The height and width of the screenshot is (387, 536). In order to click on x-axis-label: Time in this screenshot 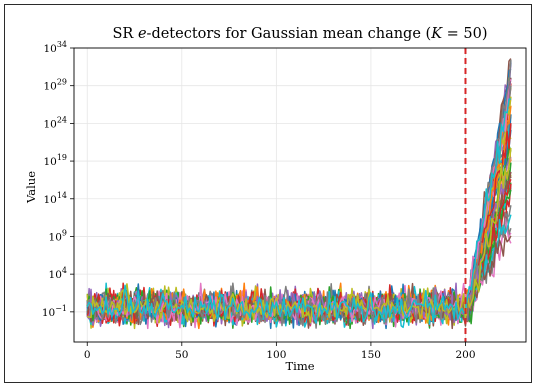, I will do `click(299, 366)`.